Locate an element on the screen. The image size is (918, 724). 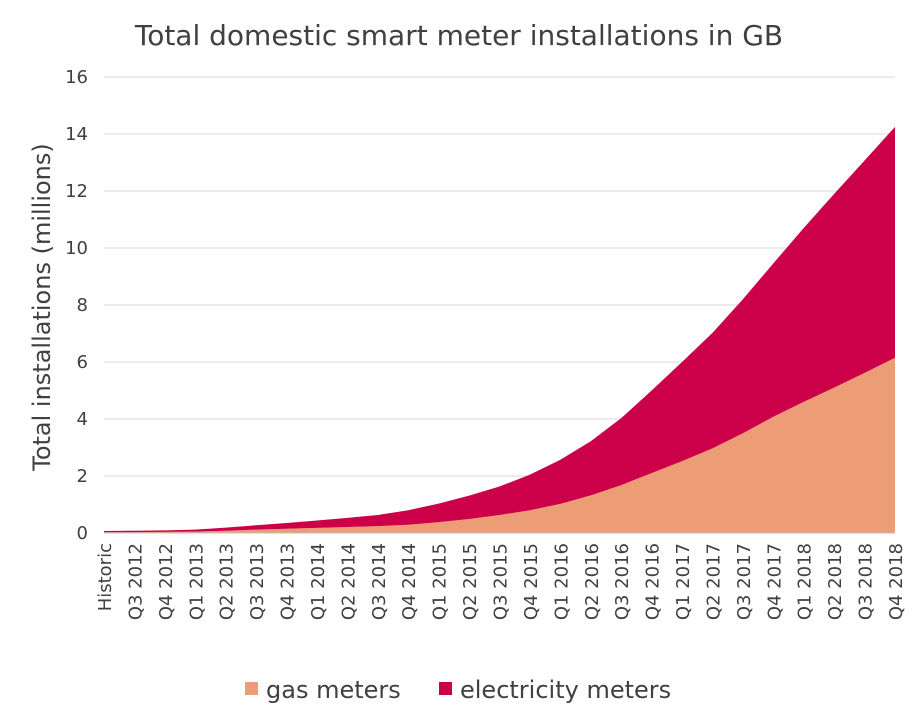
x-tick-label: Q3 2012 is located at coordinates (135, 581).